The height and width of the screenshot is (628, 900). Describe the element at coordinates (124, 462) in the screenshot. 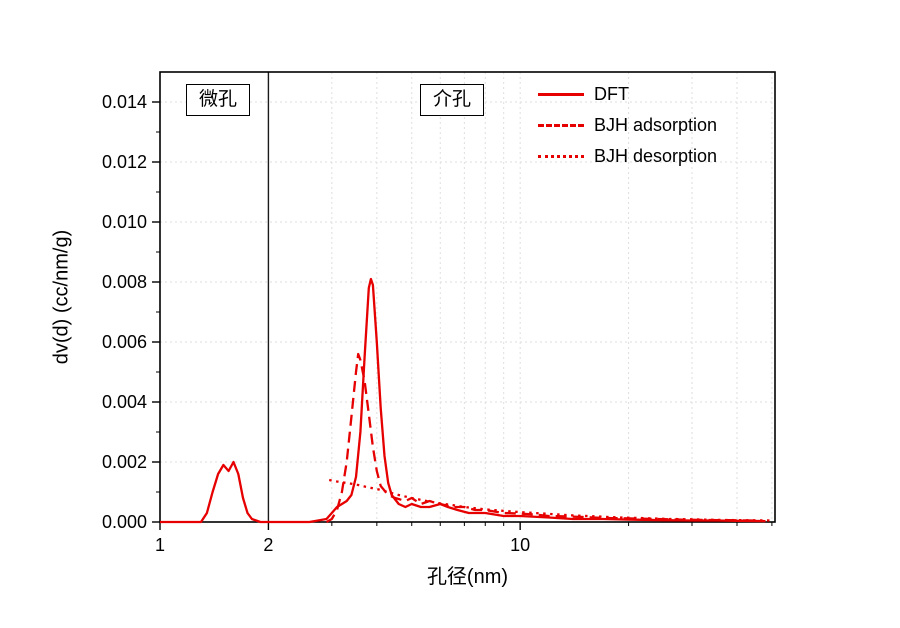

I see `svg-text: 0.002` at that location.